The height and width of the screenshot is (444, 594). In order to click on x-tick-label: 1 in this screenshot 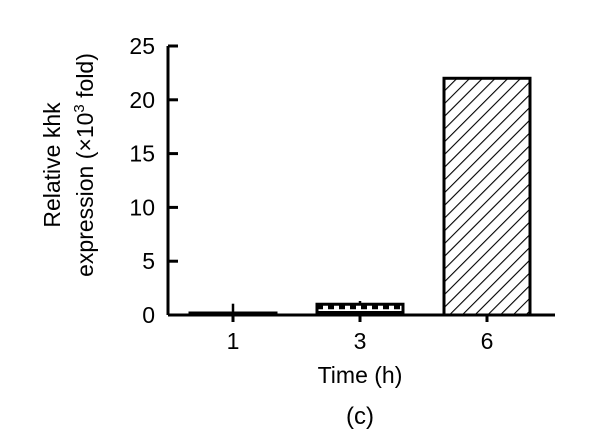, I will do `click(233, 341)`.